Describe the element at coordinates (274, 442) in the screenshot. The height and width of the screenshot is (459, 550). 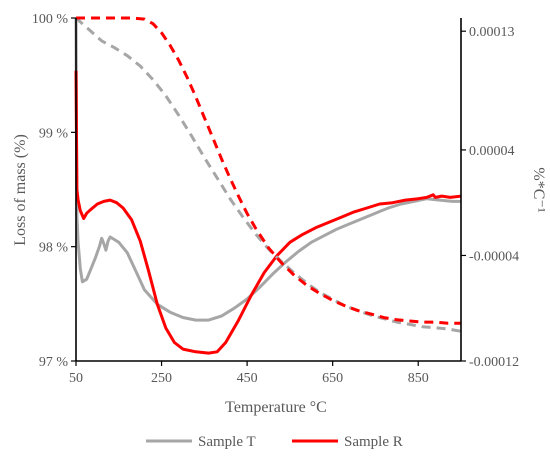
I see `legend: Sample T Sample R` at that location.